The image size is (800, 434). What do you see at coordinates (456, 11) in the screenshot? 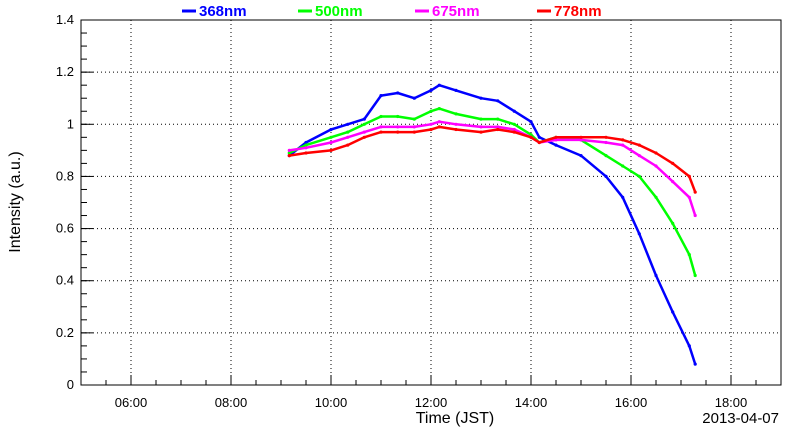
I see `legend-label: 675nm` at bounding box center [456, 11].